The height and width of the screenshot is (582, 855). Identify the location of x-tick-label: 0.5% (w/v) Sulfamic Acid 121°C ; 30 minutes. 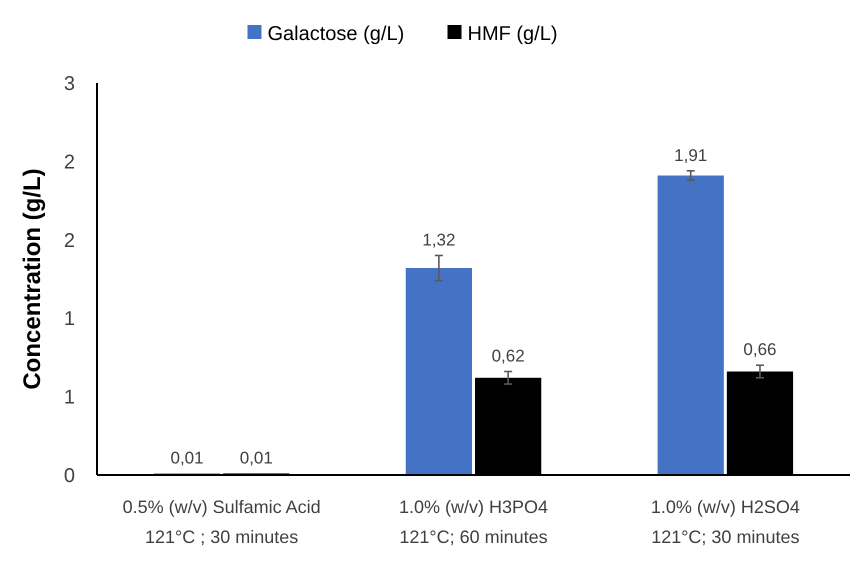
(221, 522).